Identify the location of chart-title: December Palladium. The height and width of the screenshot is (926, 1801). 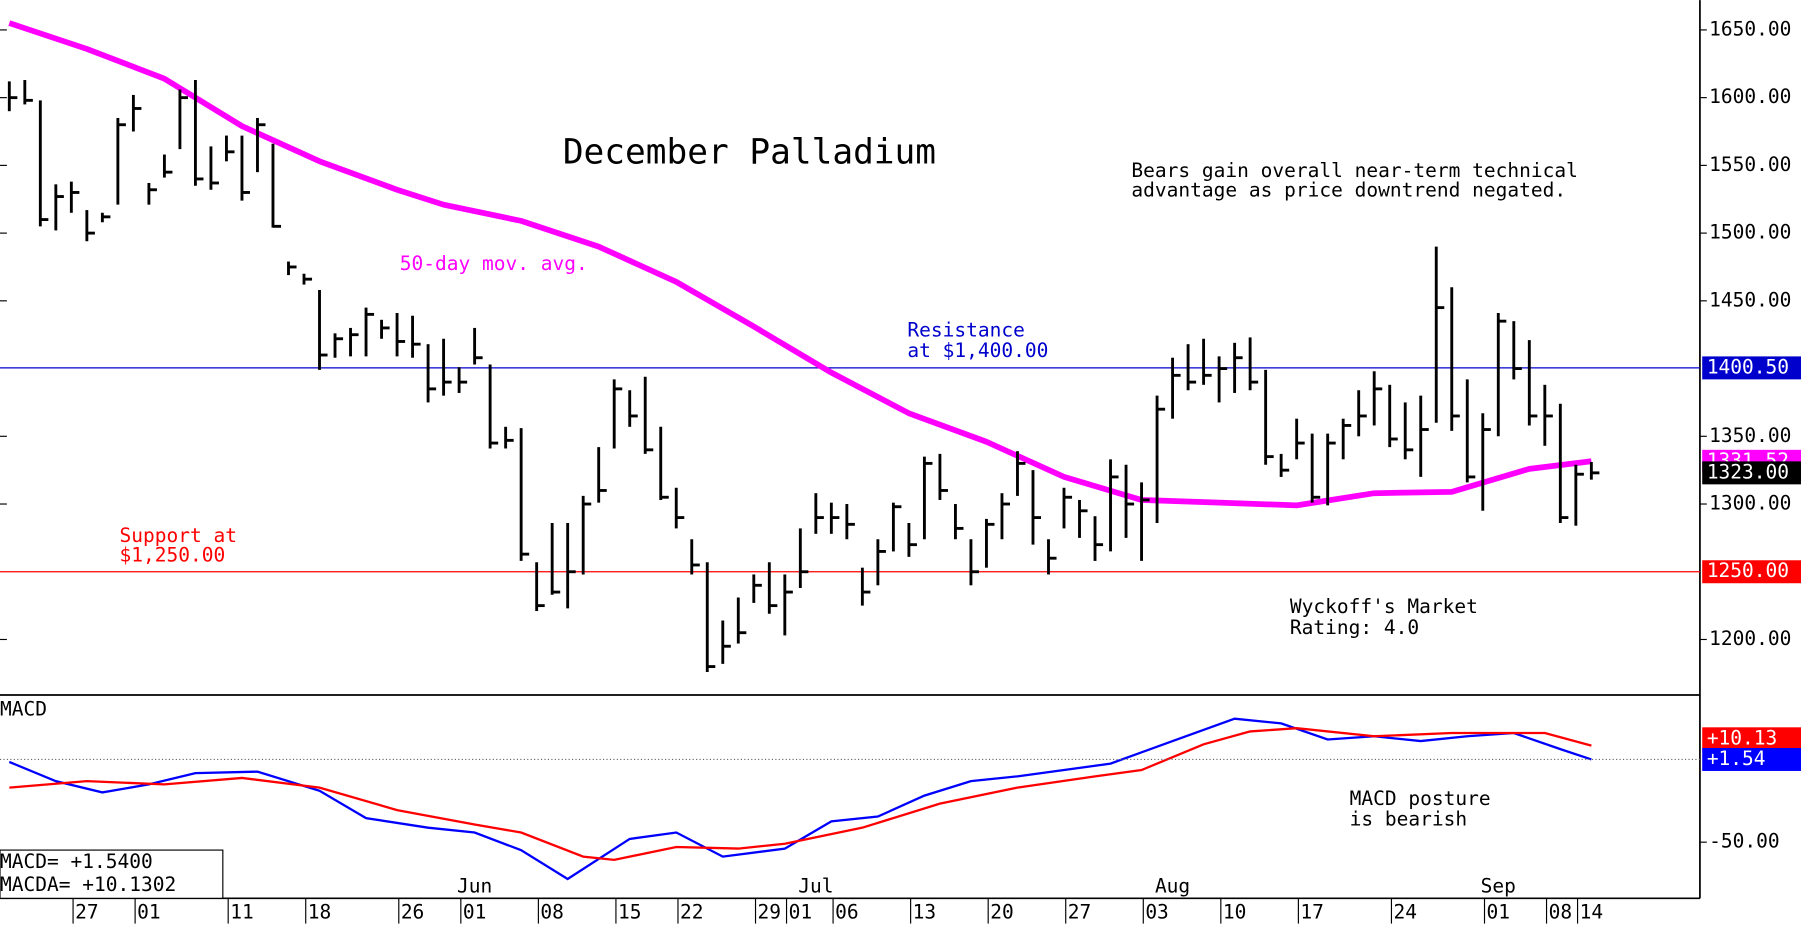
(749, 153).